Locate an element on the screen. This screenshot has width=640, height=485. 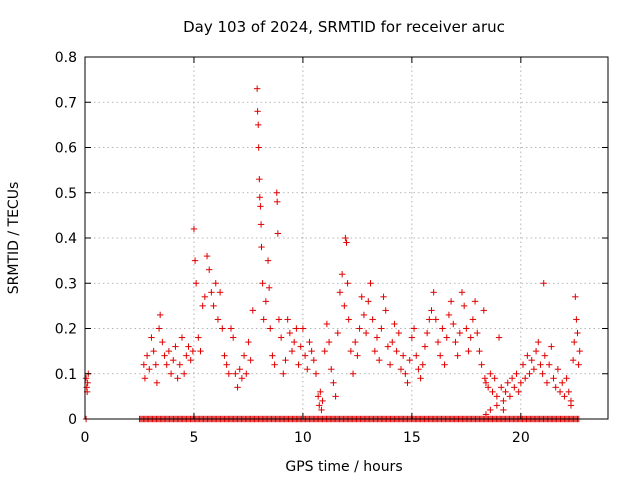
x-axis-label: GPS time / hours is located at coordinates (343, 467).